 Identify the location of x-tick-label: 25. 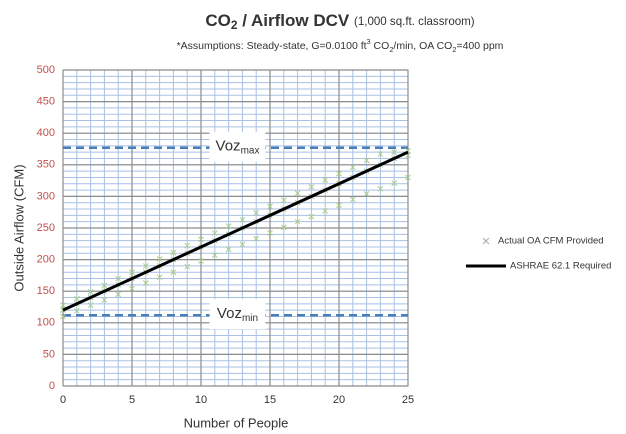
(408, 400).